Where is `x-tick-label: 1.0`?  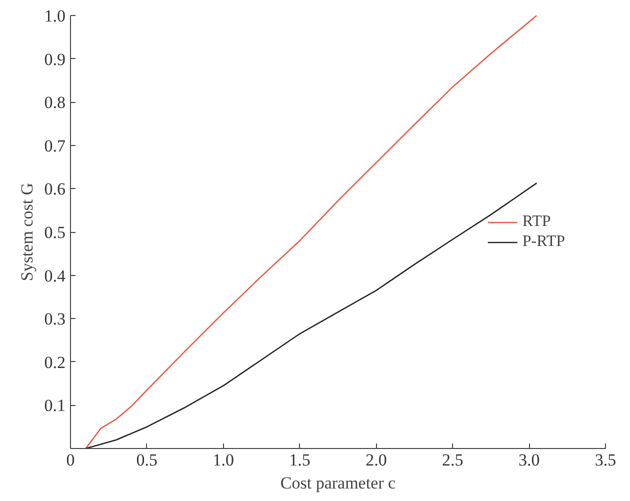
x-tick-label: 1.0 is located at coordinates (223, 460).